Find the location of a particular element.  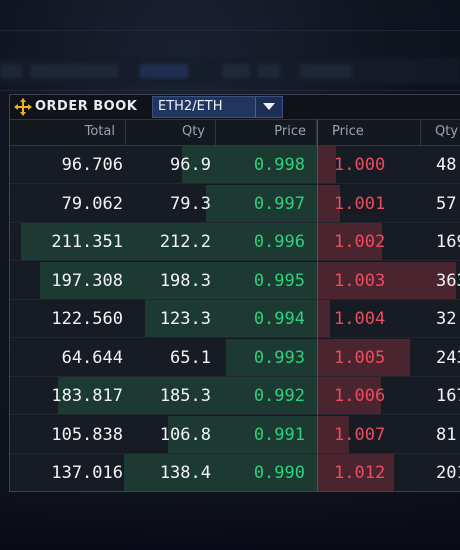

header-ask-qty: Qty is located at coordinates (447, 131).